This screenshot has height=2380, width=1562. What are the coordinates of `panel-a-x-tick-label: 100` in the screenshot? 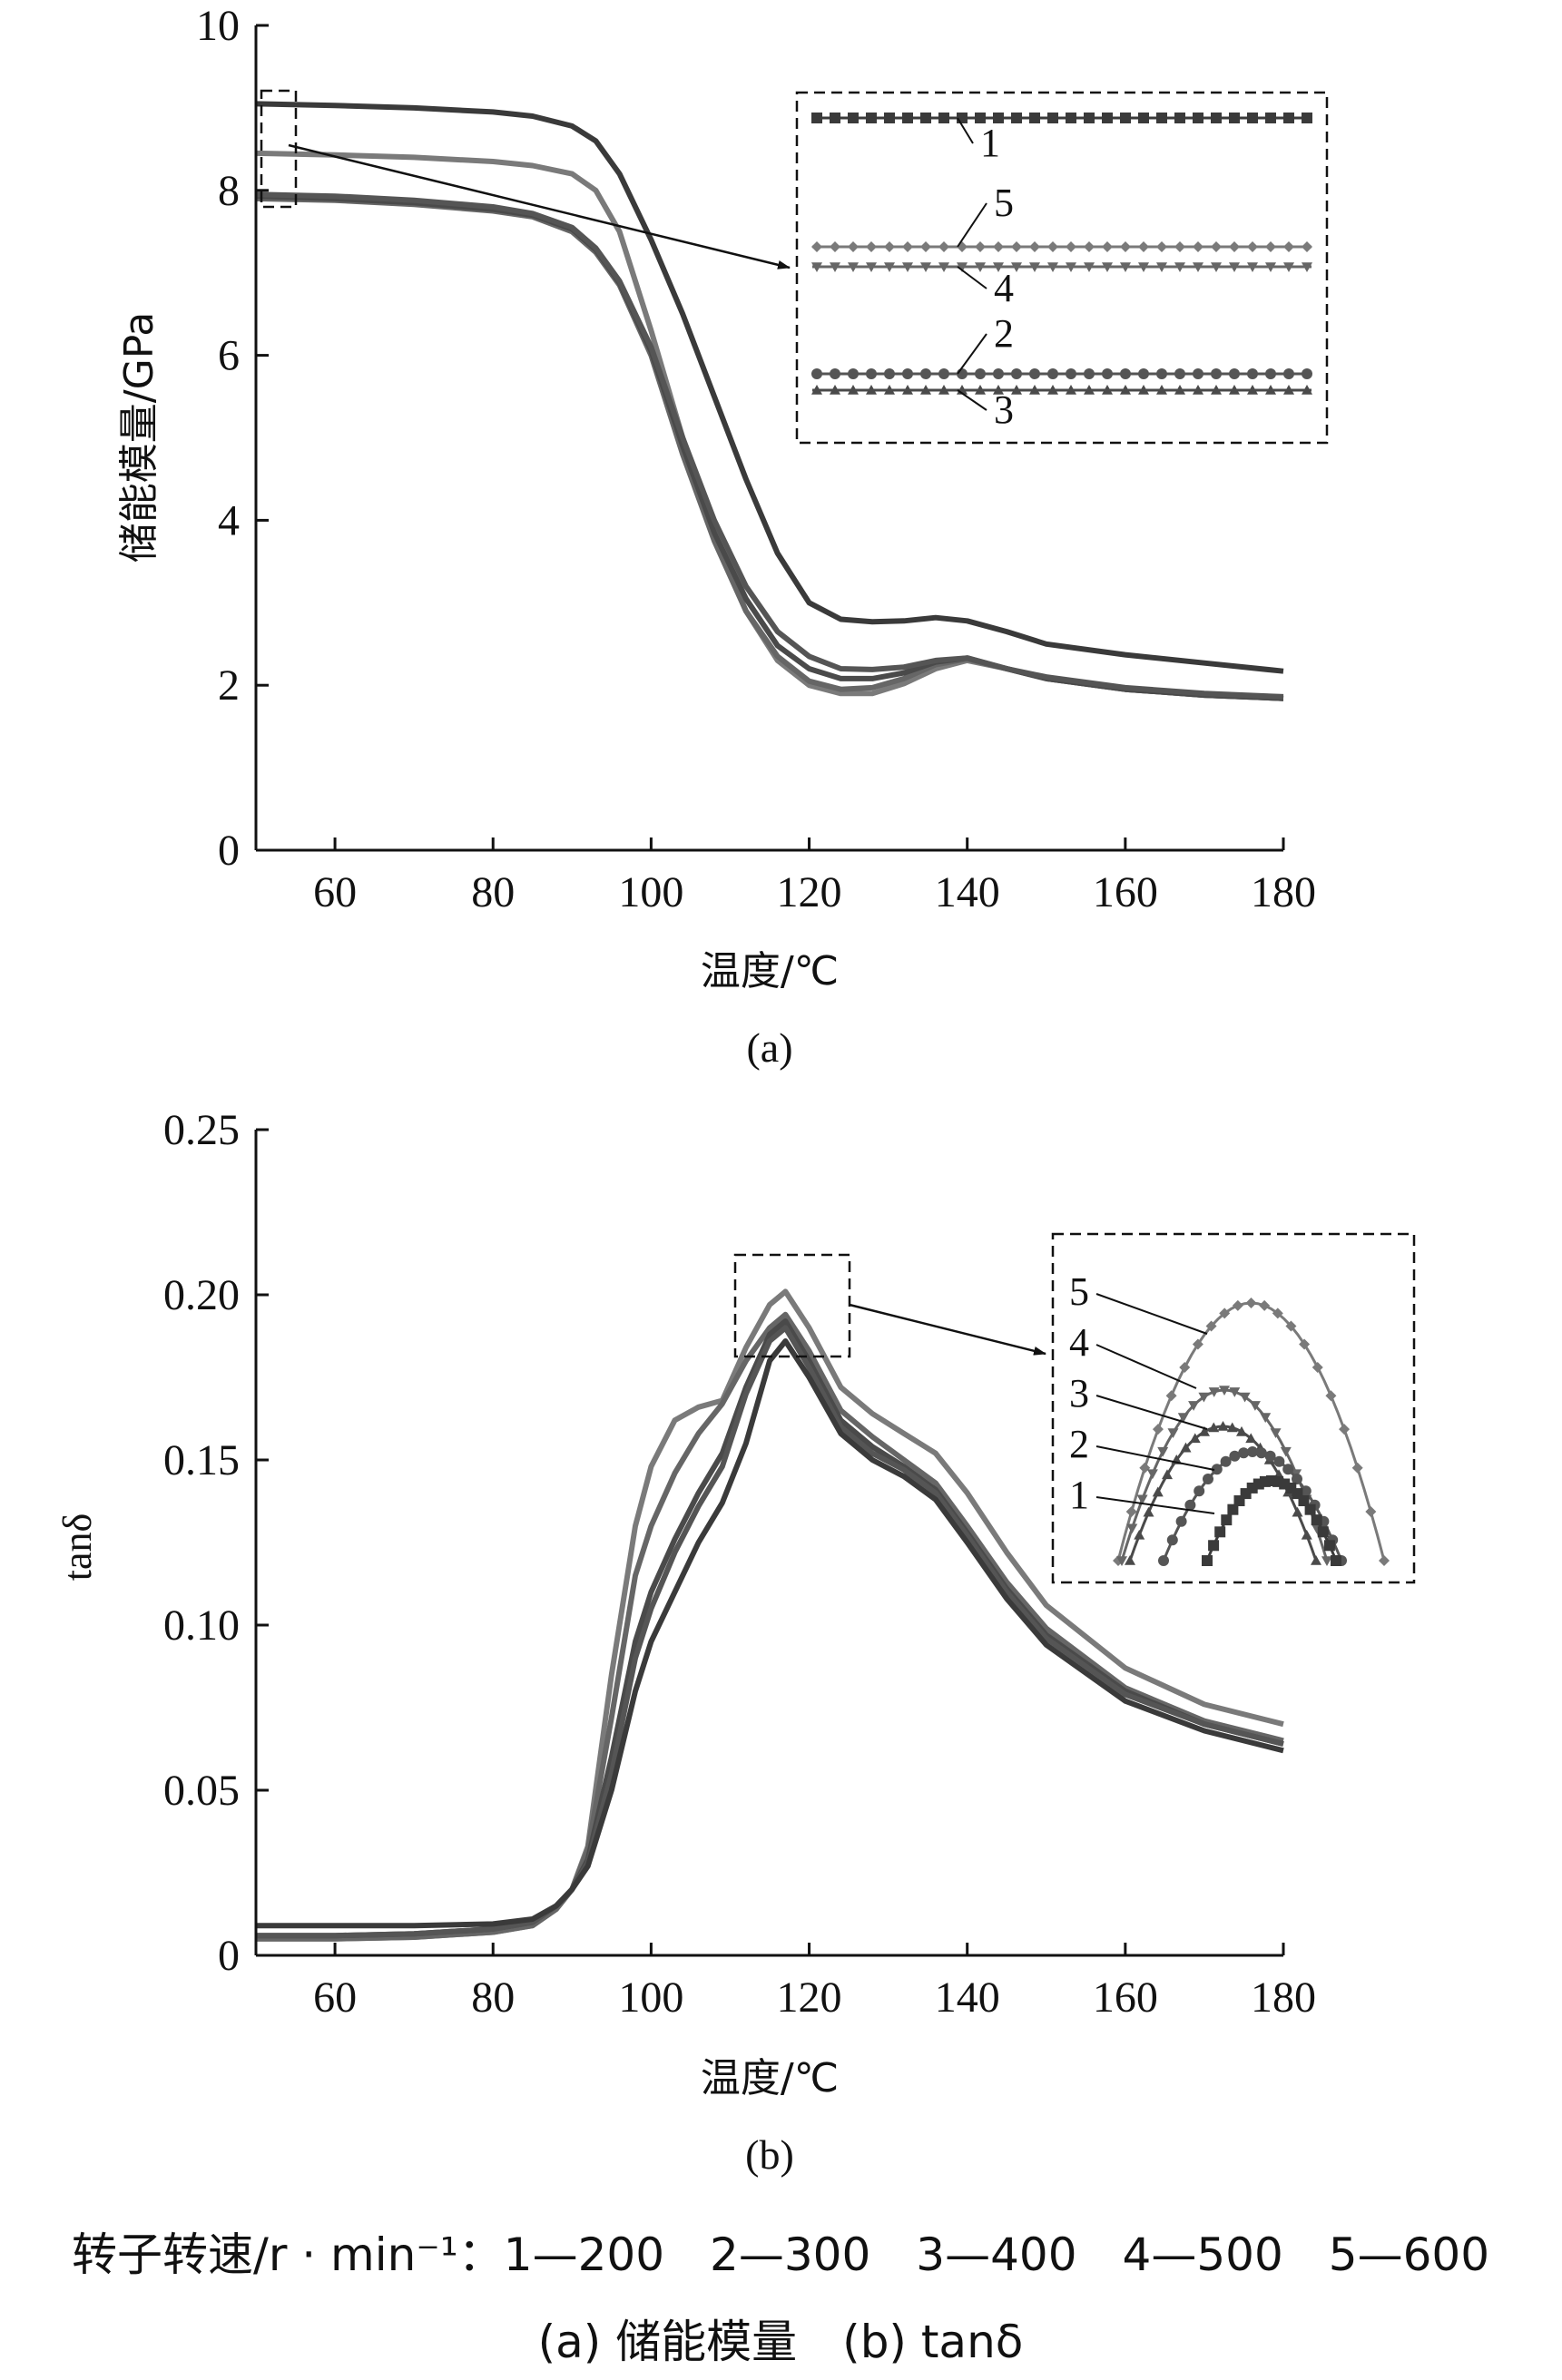 It's located at (651, 892).